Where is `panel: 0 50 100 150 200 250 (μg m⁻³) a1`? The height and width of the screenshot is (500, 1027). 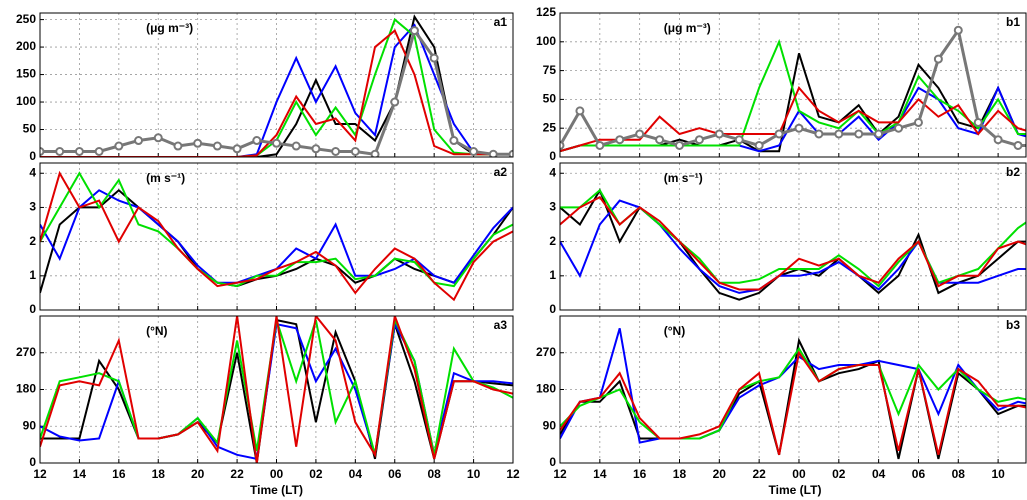
panel: 0 50 100 150 200 250 (μg m⁻³) a1 is located at coordinates (265, 87).